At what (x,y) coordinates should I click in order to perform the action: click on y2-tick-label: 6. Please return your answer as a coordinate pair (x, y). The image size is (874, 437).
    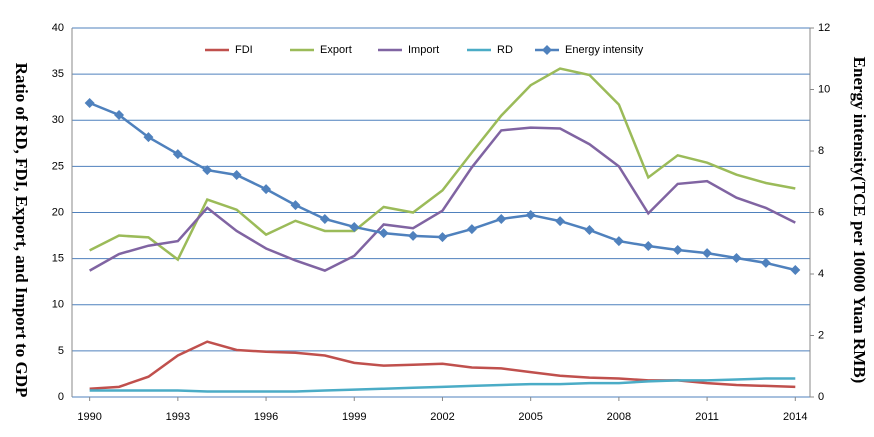
    Looking at the image, I should click on (821, 212).